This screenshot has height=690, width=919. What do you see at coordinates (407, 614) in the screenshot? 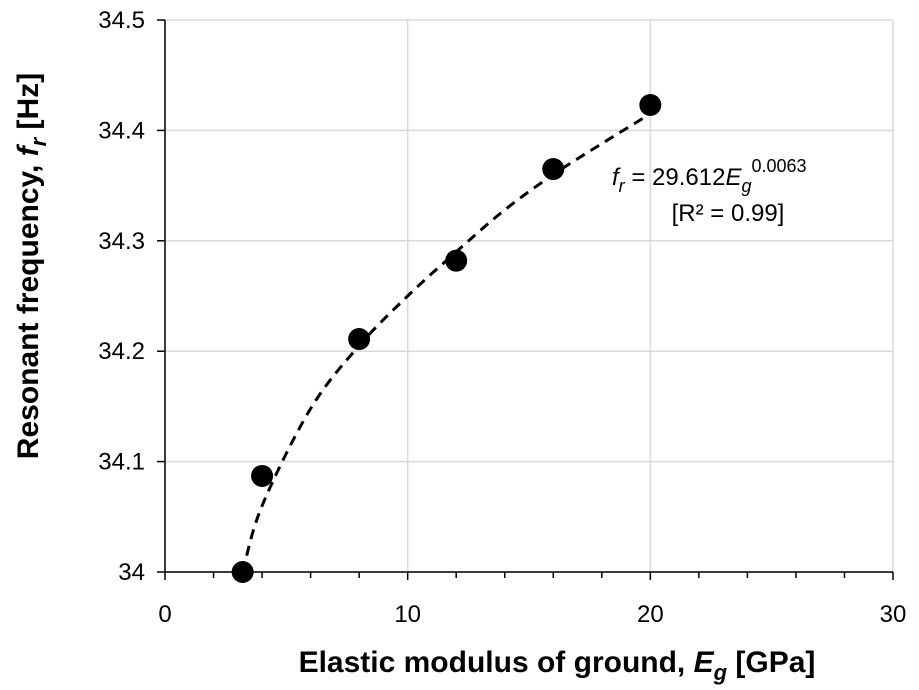
I see `x-tick-label: 10` at bounding box center [407, 614].